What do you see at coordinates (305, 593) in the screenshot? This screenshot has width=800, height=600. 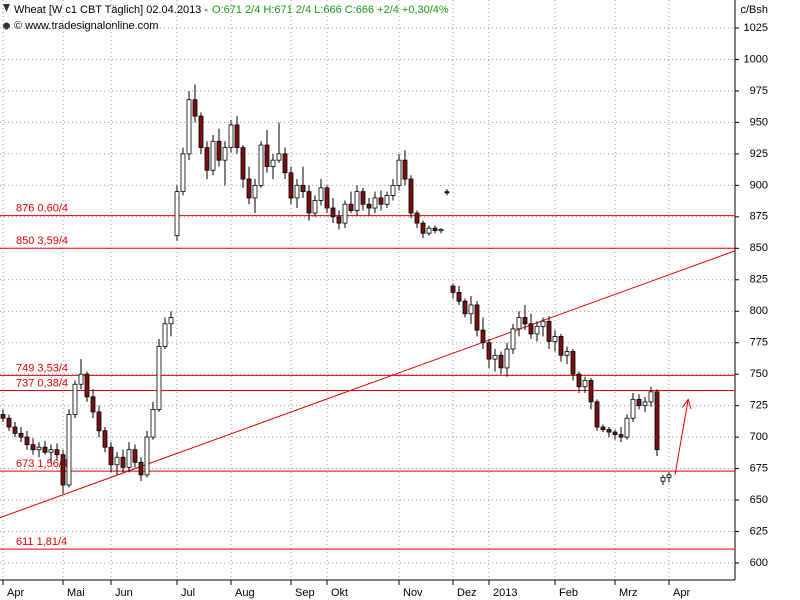 I see `x-tick-label: Sep` at bounding box center [305, 593].